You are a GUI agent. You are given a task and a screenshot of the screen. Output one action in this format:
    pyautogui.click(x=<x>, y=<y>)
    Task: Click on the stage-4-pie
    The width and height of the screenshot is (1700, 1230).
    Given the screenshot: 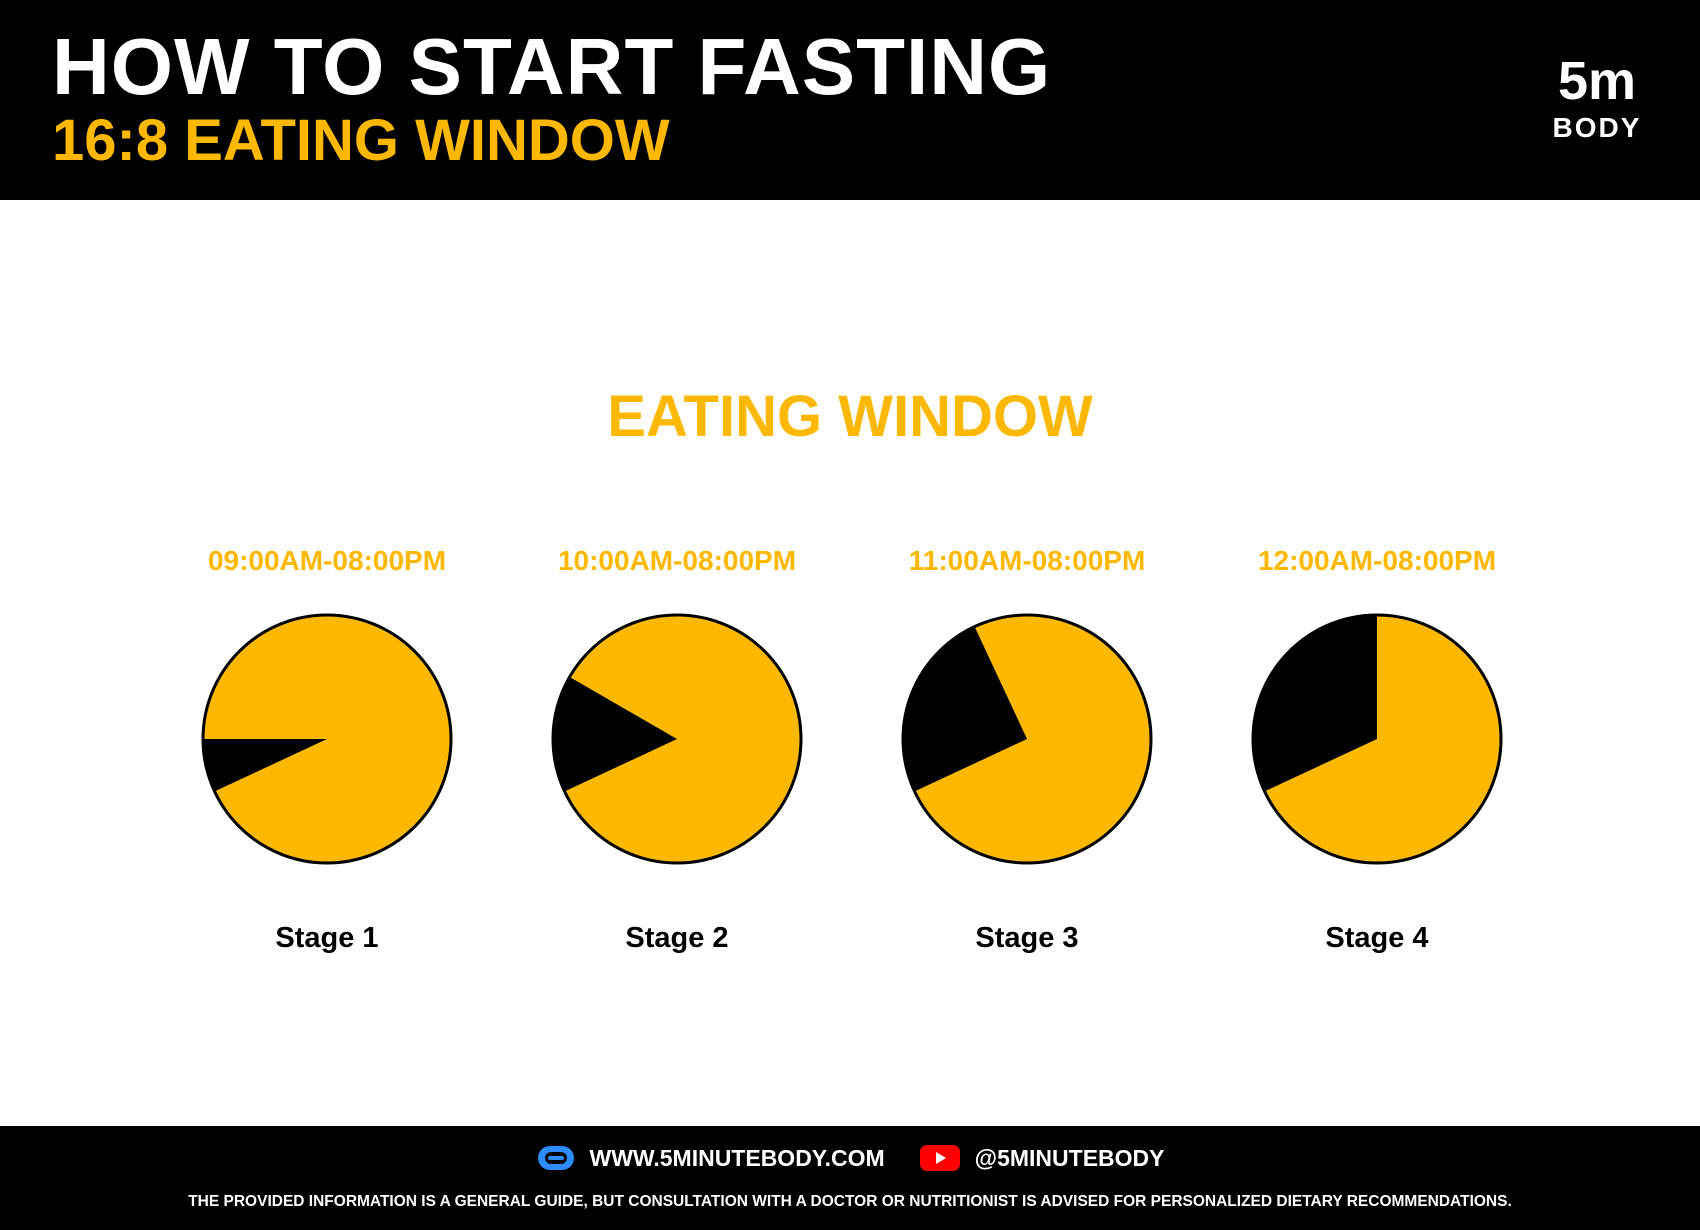 What is the action you would take?
    pyautogui.click(x=1377, y=739)
    